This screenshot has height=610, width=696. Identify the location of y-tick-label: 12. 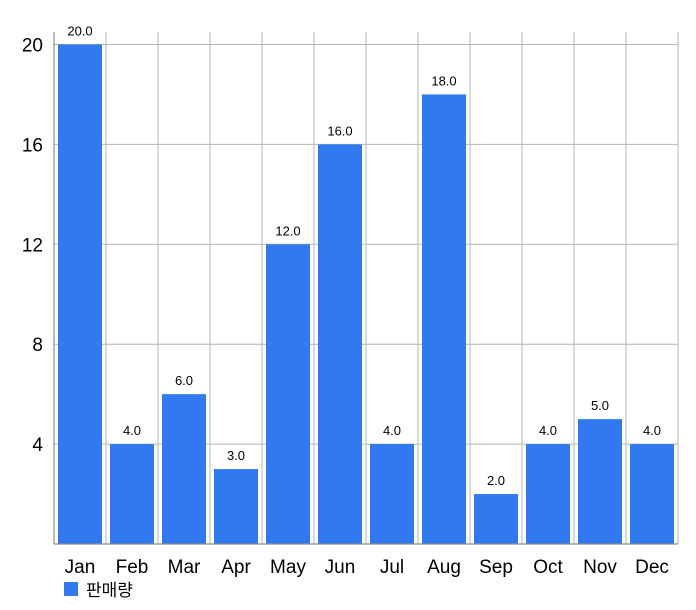
(32, 245).